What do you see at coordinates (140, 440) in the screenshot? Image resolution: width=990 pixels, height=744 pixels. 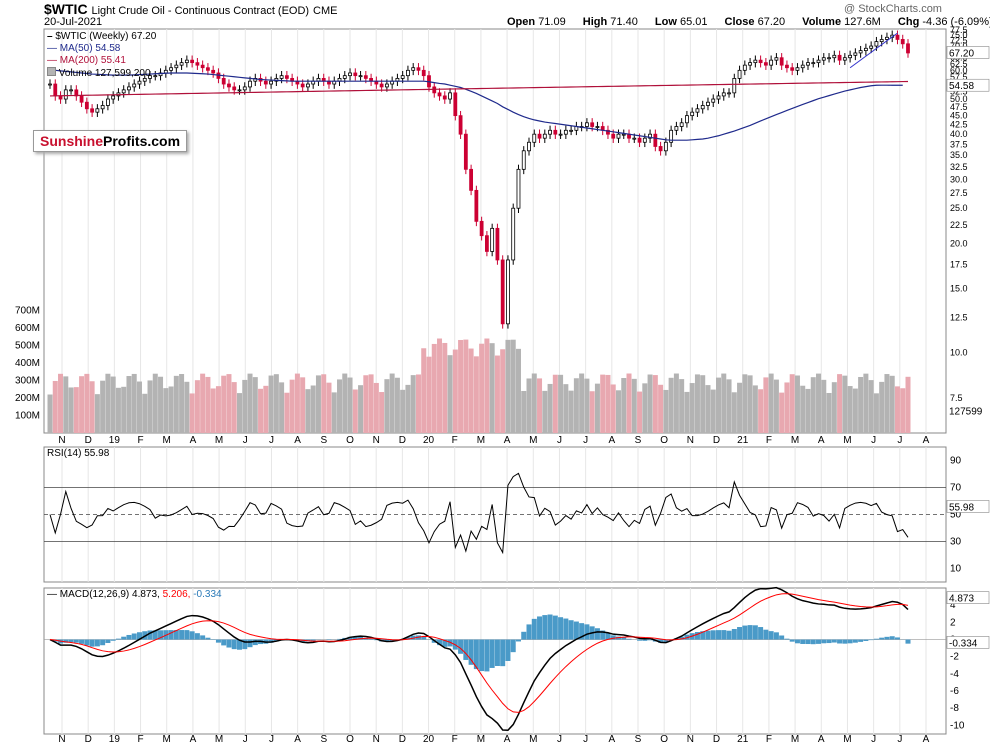 I see `price-x-tick-label: F` at bounding box center [140, 440].